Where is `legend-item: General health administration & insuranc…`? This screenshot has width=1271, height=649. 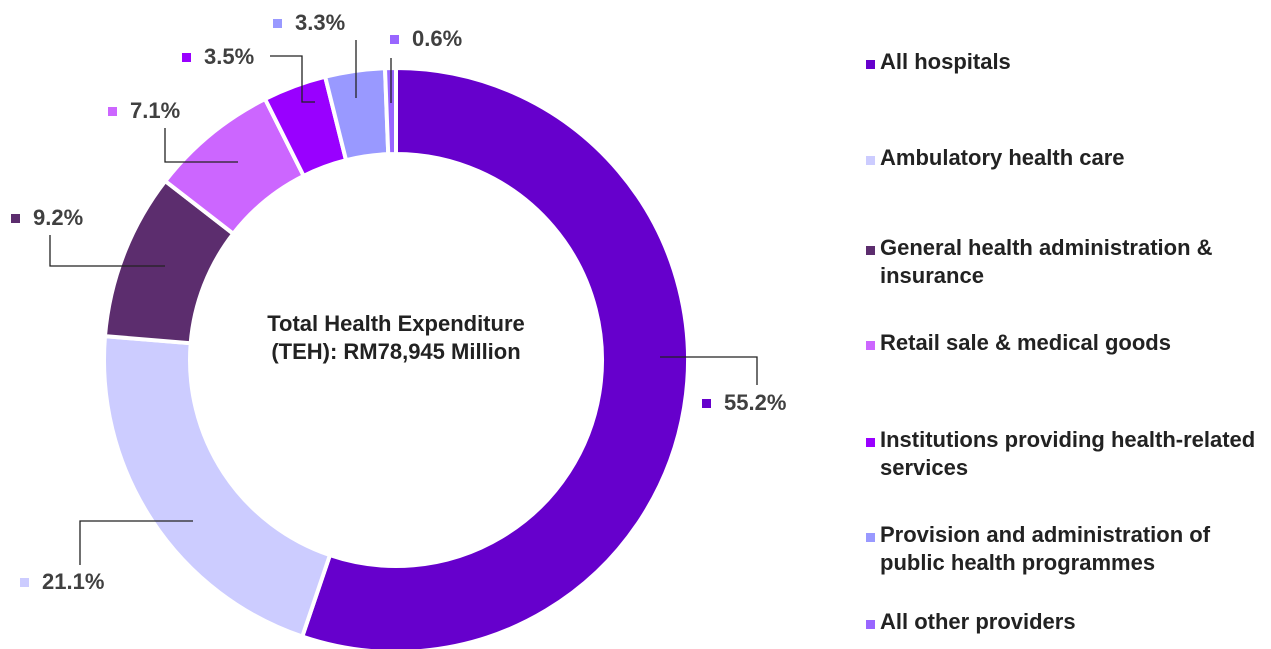 legend-item: General health administration & insuranc… is located at coordinates (1062, 262).